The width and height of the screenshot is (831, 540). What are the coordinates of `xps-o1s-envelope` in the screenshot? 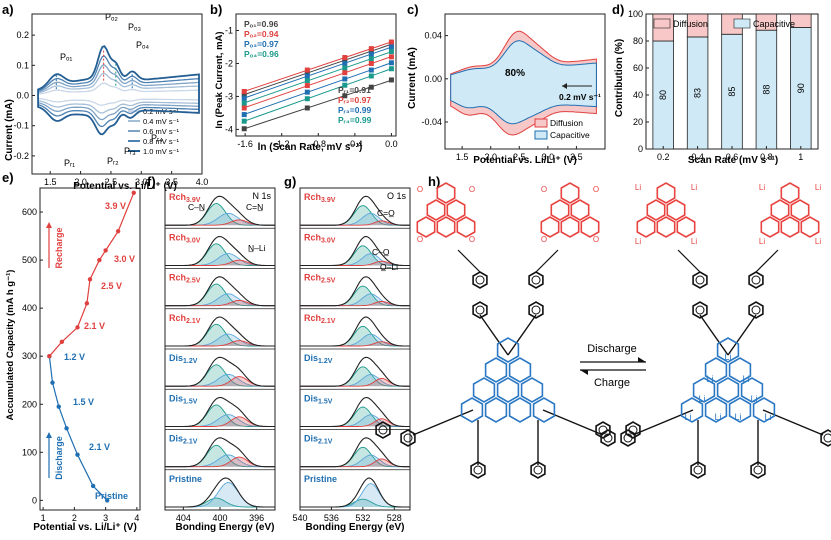 It's located at (355, 291).